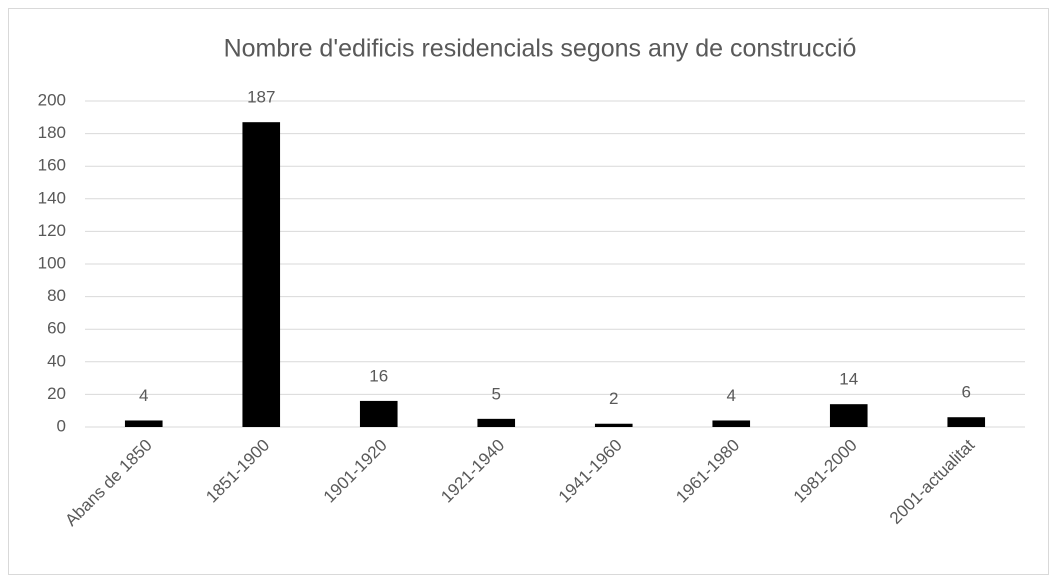  What do you see at coordinates (52, 165) in the screenshot?
I see `y-tick-label: 160` at bounding box center [52, 165].